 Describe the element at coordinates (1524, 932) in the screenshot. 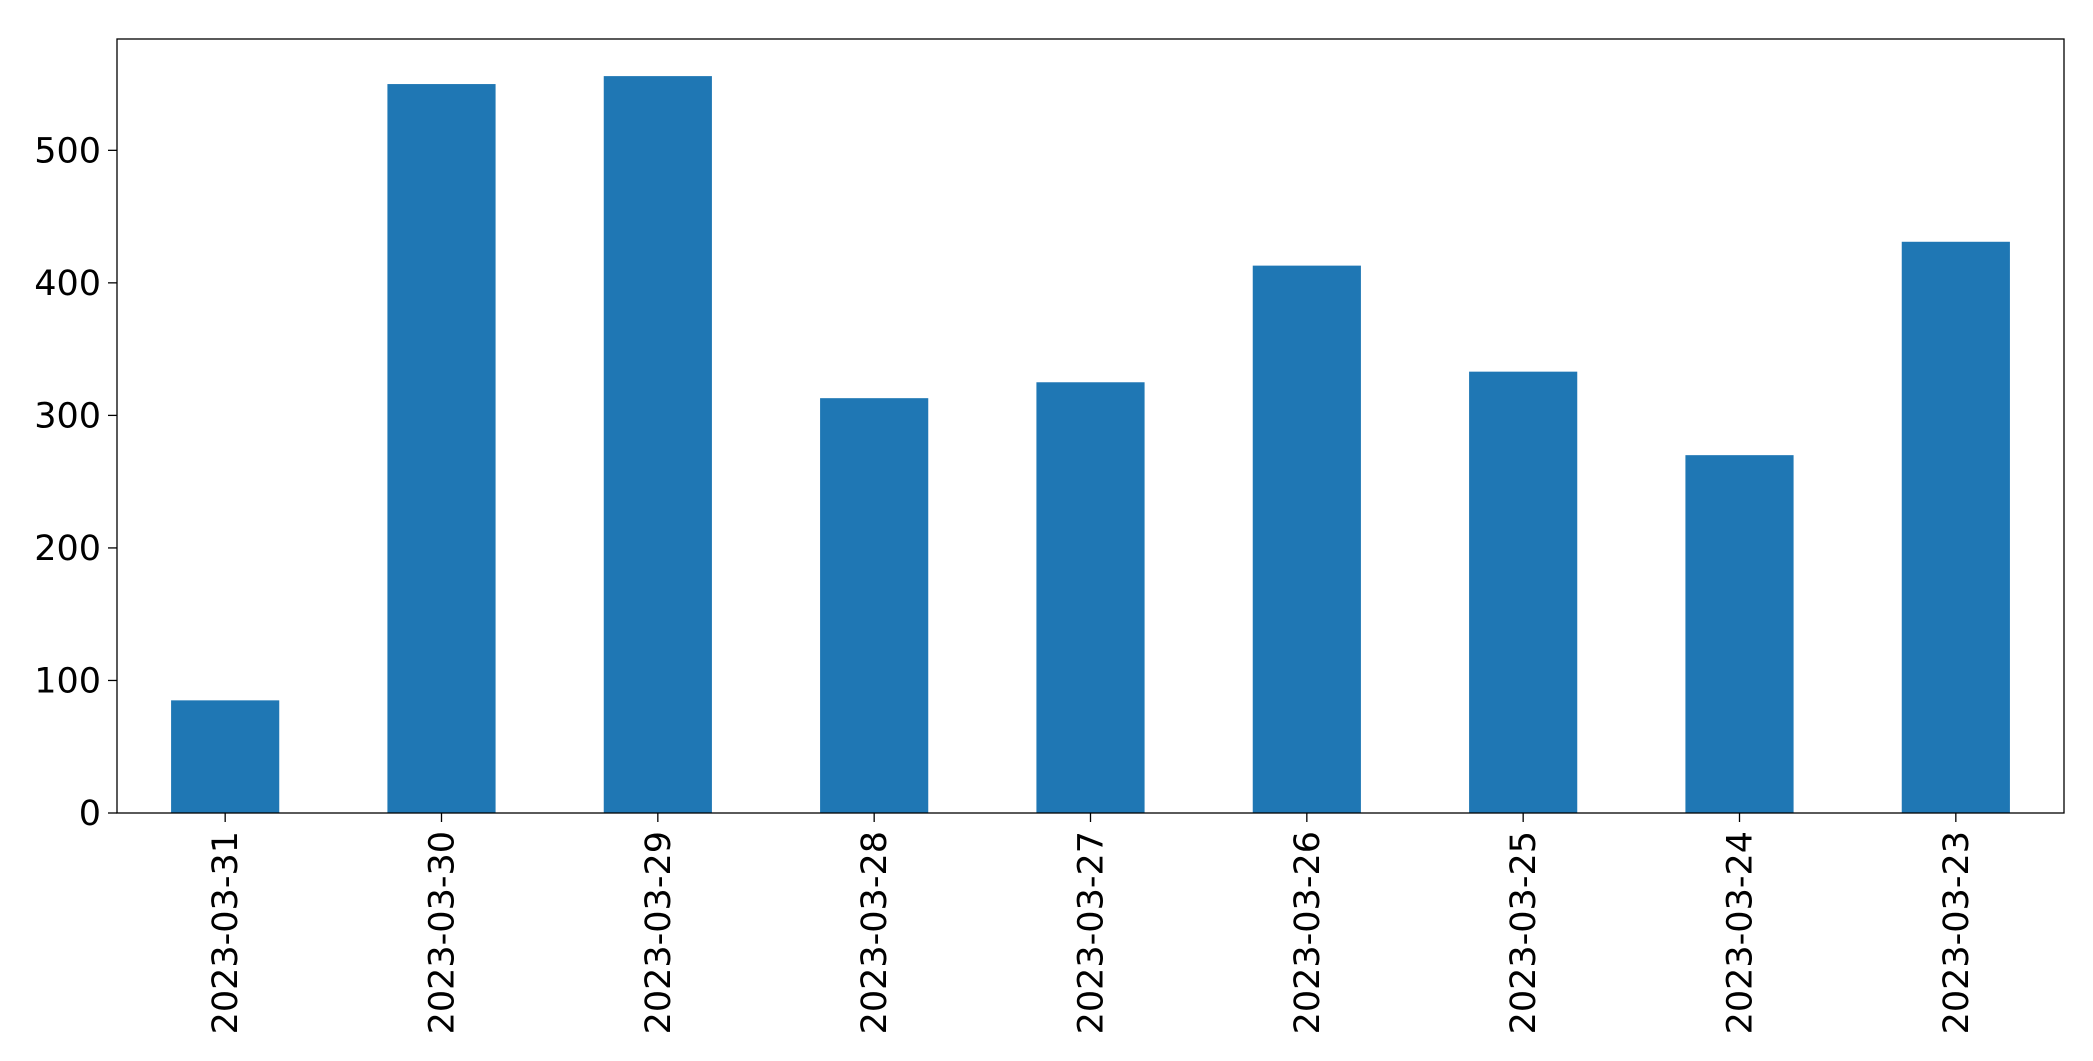

I see `x-tick-label: 2023-03-25` at that location.